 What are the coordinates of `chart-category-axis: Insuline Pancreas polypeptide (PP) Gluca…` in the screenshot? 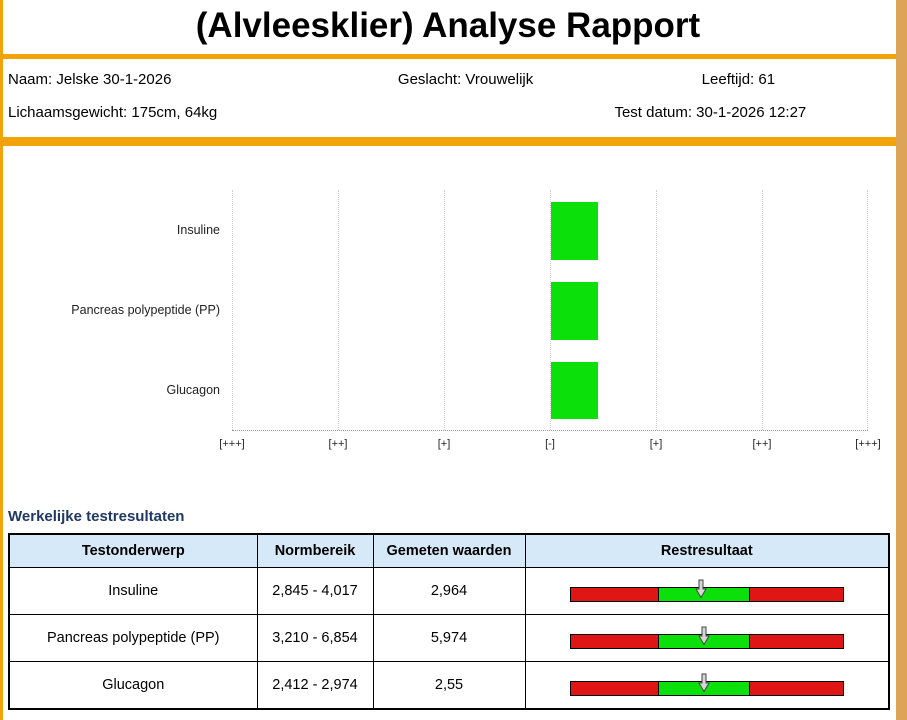 It's located at (116, 324).